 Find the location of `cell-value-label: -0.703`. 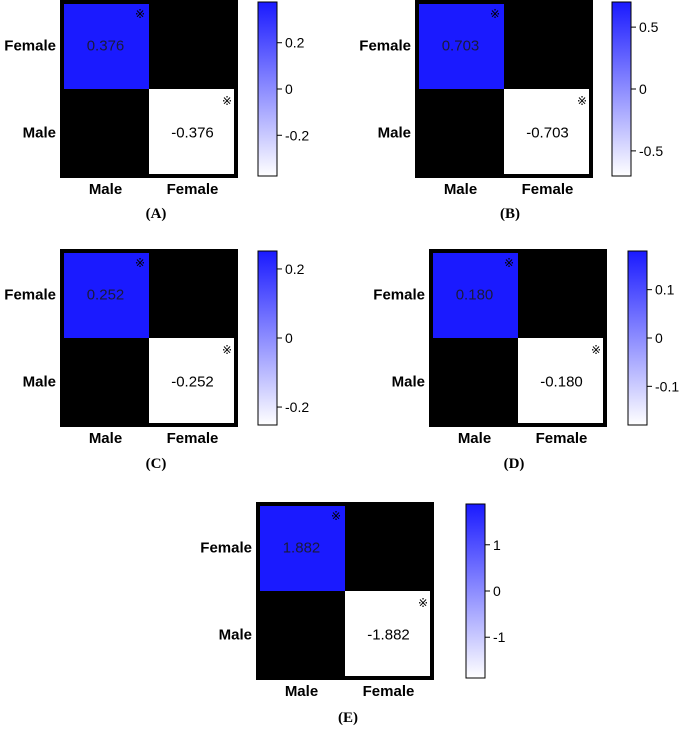

cell-value-label: -0.703 is located at coordinates (547, 133).